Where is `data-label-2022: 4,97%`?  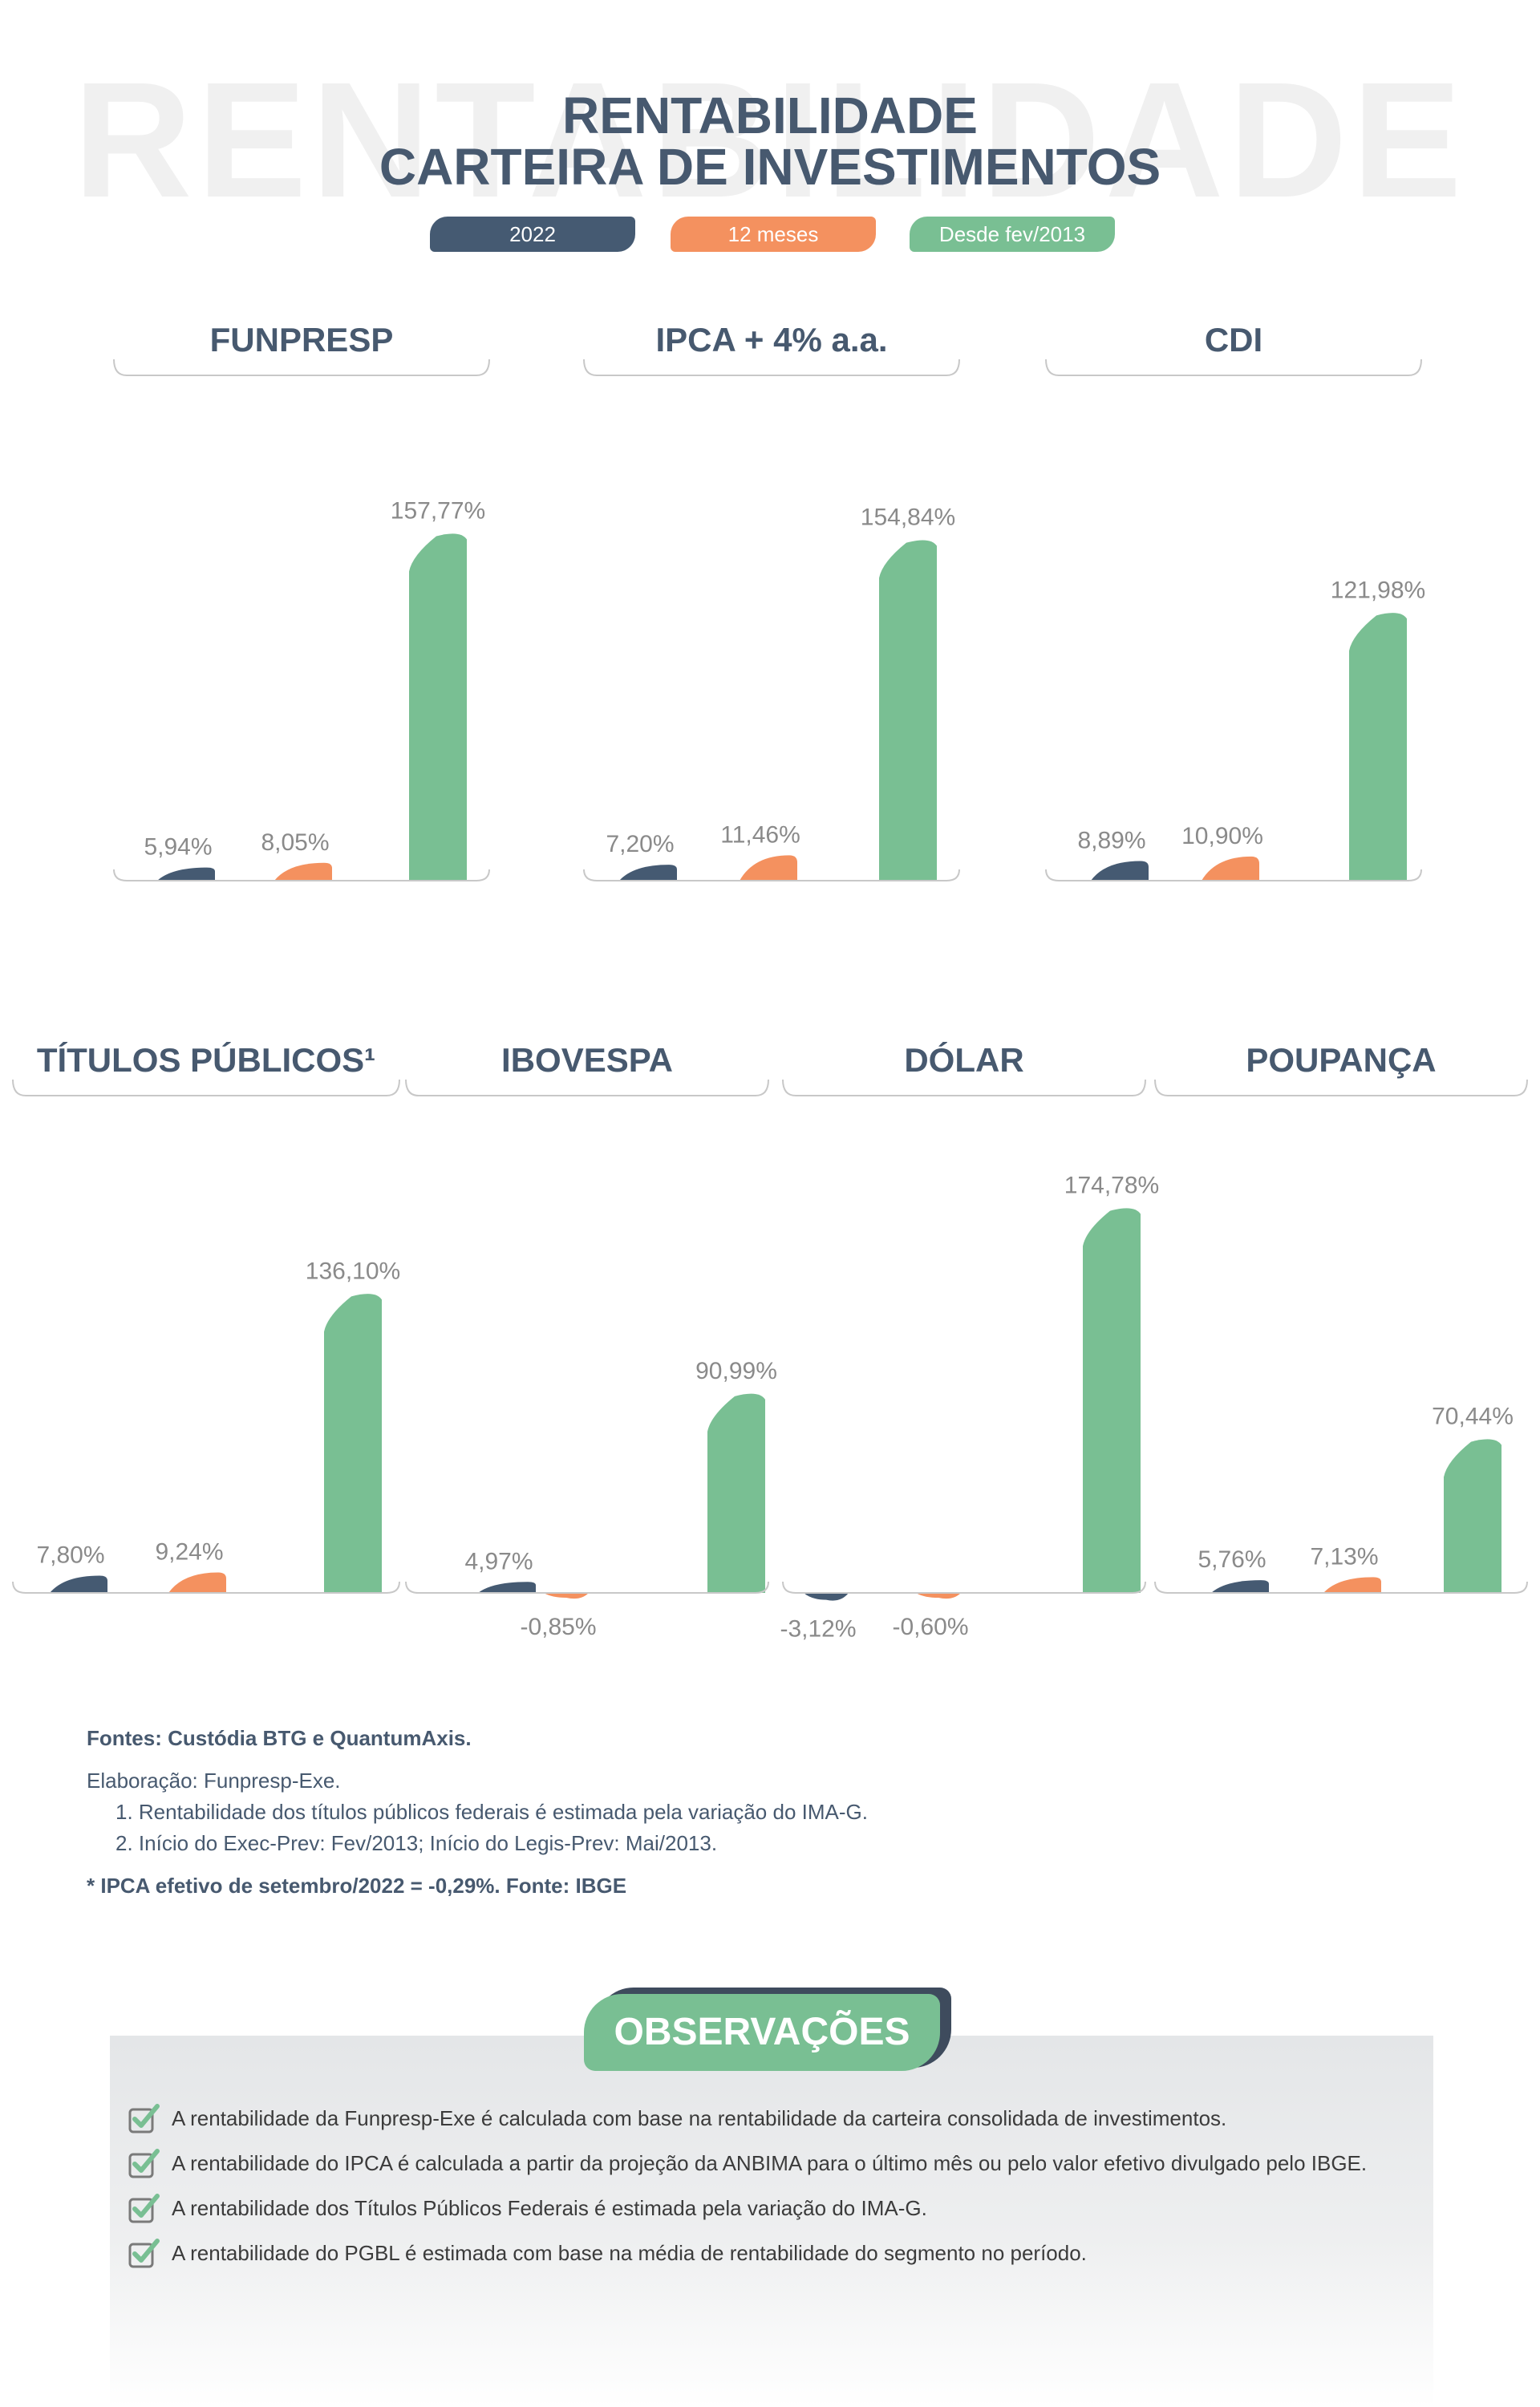 data-label-2022: 4,97% is located at coordinates (498, 1561).